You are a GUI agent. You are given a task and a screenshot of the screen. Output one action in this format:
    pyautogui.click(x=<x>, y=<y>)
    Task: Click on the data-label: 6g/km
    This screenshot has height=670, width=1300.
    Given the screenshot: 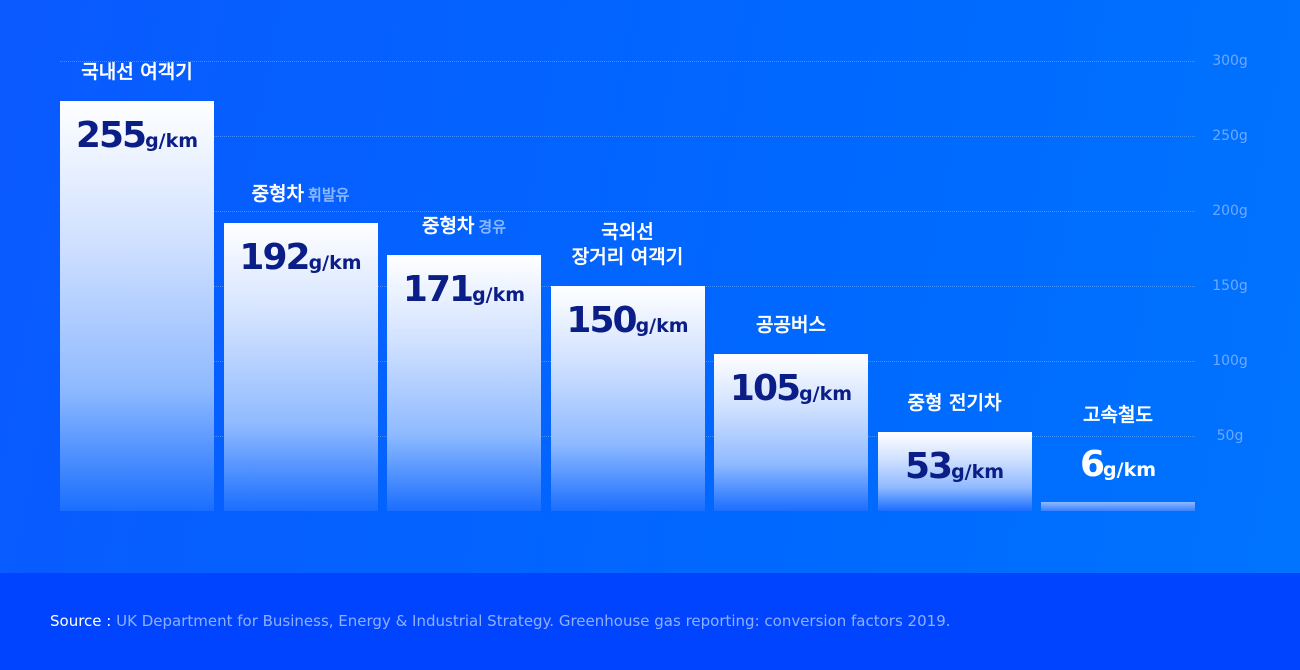 What is the action you would take?
    pyautogui.click(x=1118, y=464)
    